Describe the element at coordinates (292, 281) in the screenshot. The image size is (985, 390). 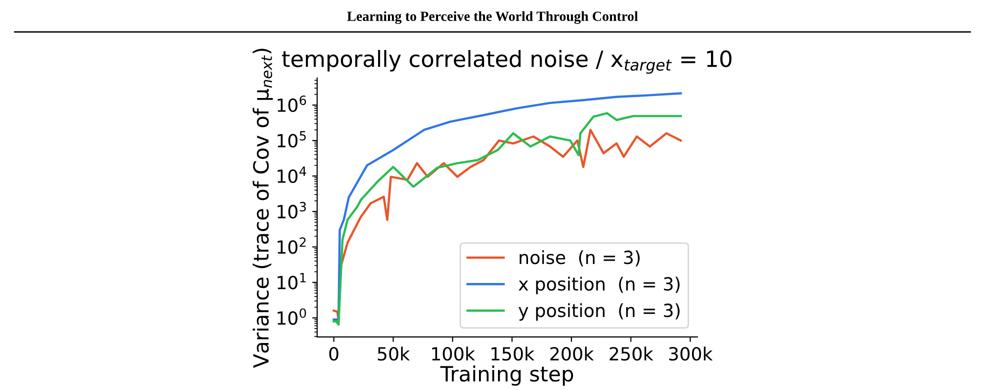
I see `y-tick-label: 10$^{1}$` at that location.